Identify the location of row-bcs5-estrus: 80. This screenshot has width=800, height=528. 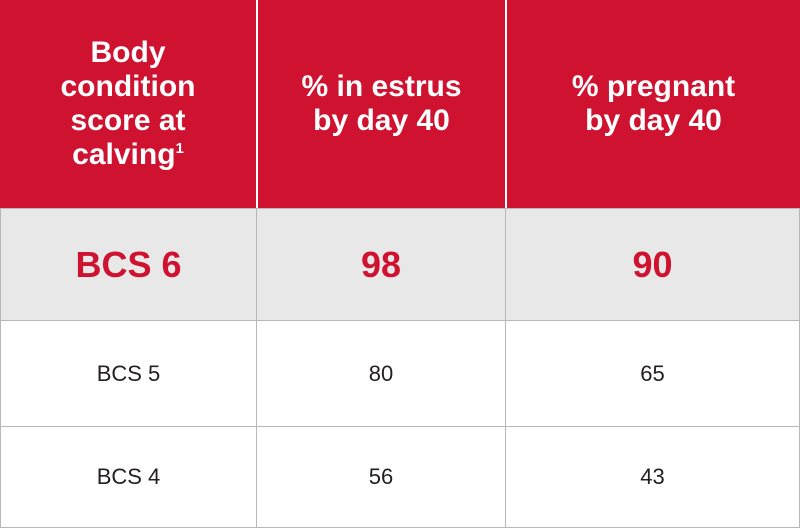
(380, 374).